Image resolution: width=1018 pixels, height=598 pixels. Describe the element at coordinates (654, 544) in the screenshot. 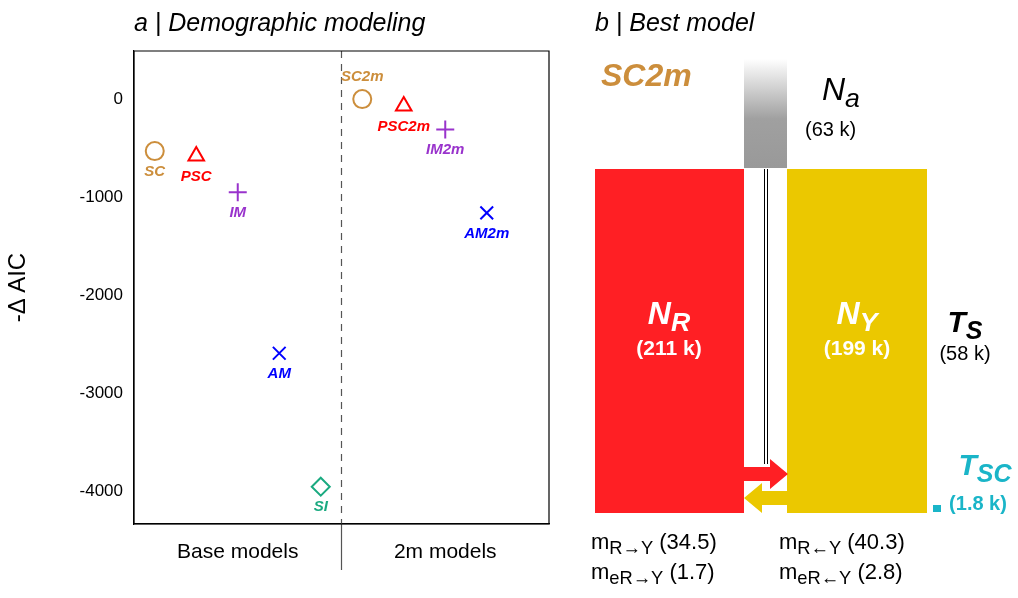

I see `text: m$_{R→Y}$ (34.5)` at that location.